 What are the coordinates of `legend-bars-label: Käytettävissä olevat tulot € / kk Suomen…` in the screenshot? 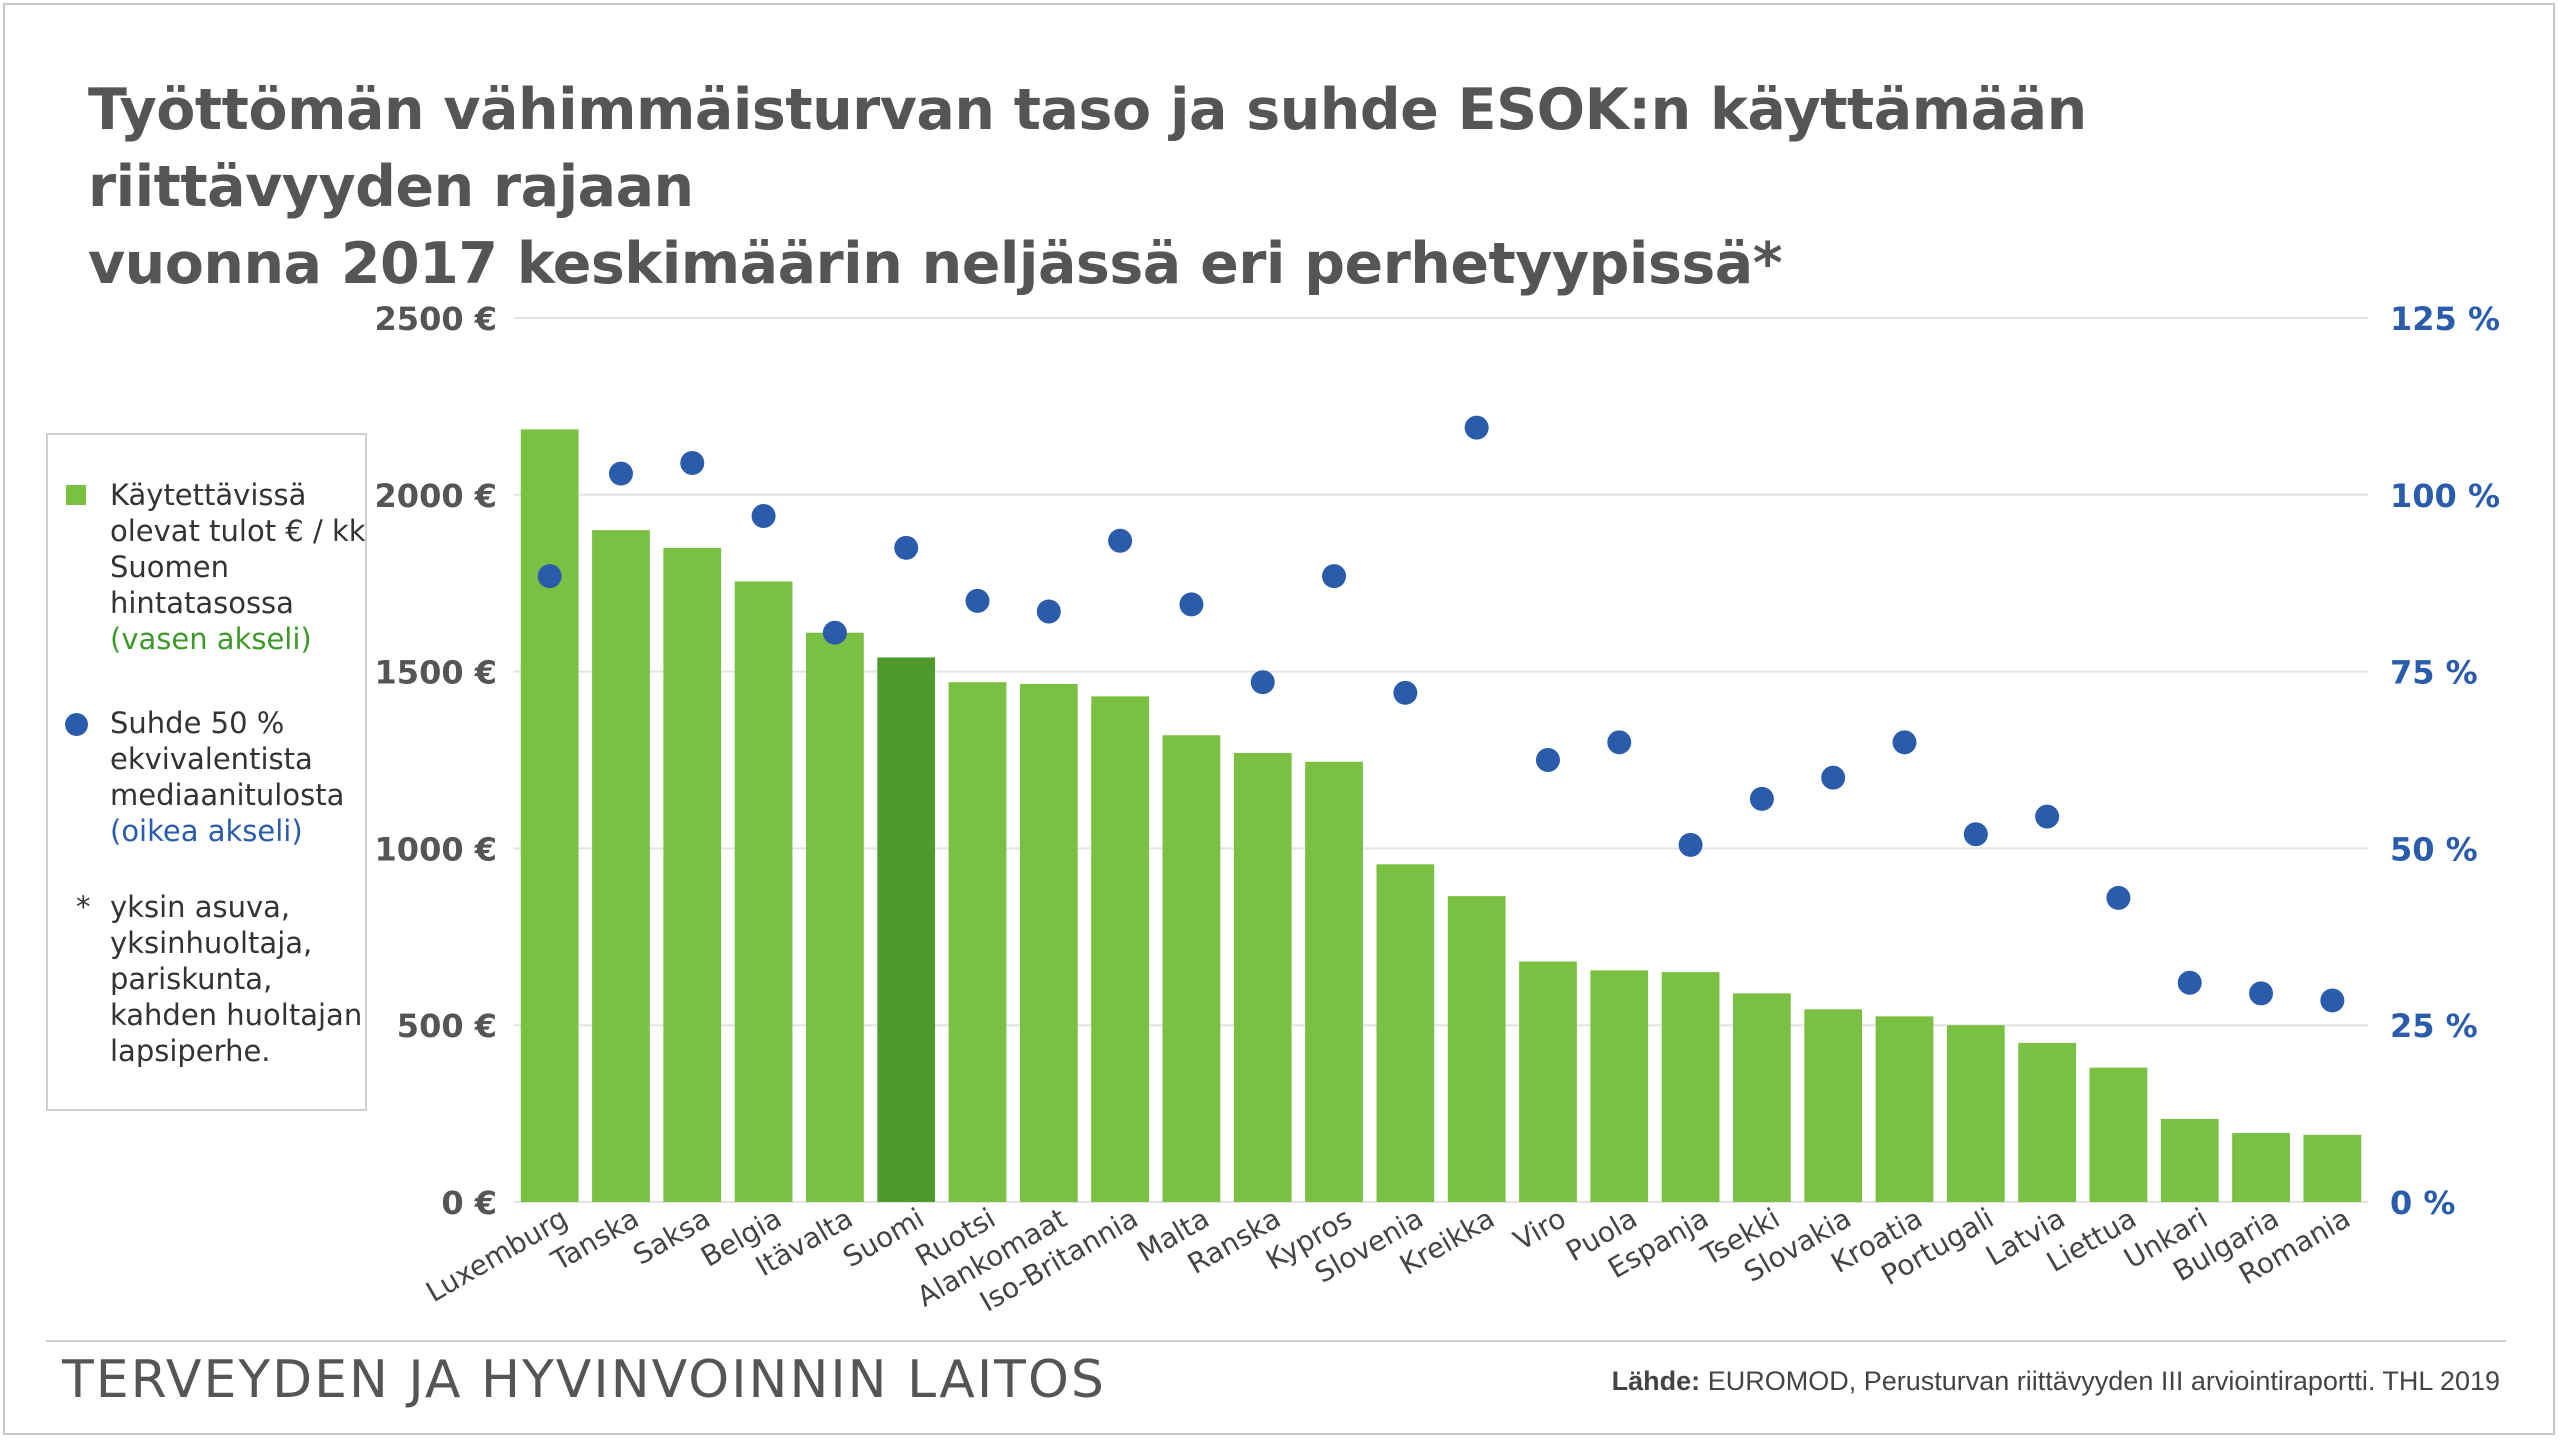 It's located at (238, 549).